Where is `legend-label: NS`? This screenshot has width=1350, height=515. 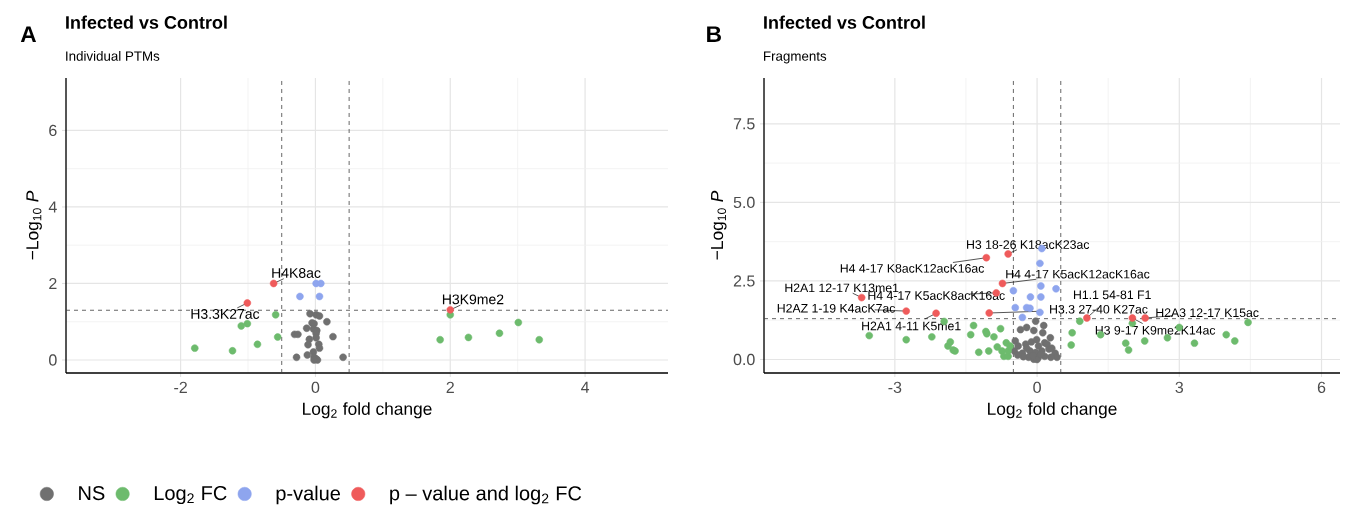 legend-label: NS is located at coordinates (92, 493).